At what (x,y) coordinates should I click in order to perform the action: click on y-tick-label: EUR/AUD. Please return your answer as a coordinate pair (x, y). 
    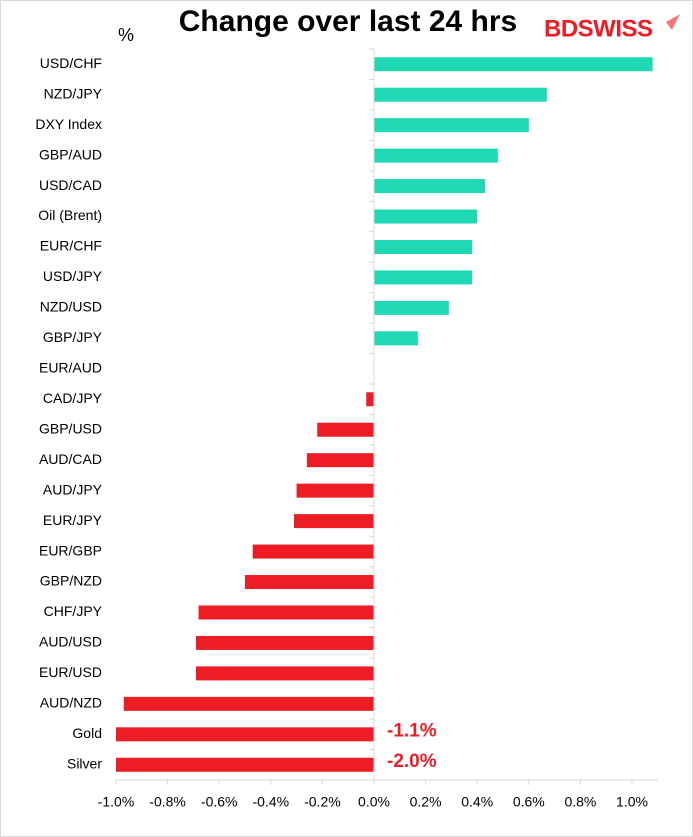
    Looking at the image, I should click on (70, 368).